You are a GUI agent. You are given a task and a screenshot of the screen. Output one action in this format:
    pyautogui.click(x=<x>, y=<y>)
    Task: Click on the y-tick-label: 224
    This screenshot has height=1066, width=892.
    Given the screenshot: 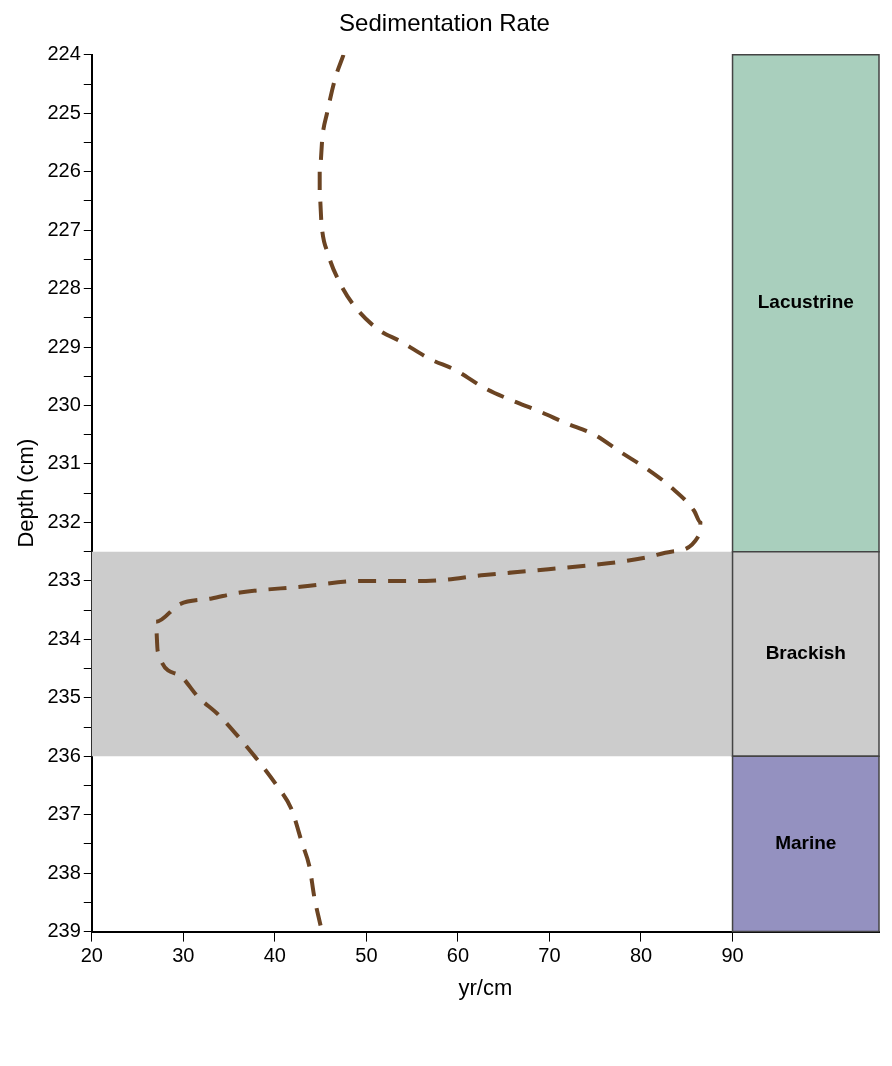 What is the action you would take?
    pyautogui.click(x=64, y=53)
    